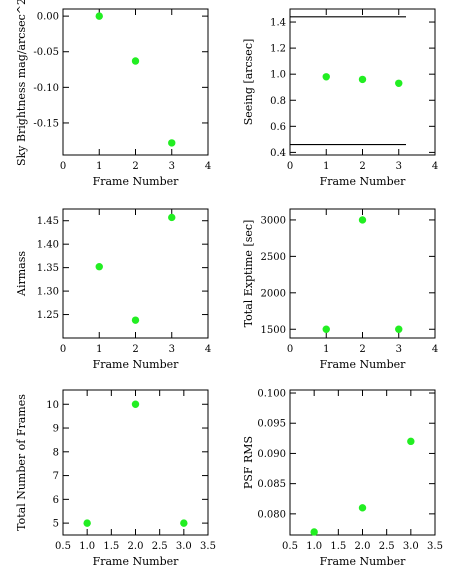 Image resolution: width=453 pixels, height=566 pixels. What do you see at coordinates (271, 484) in the screenshot?
I see `y-tick-label: 0.085` at bounding box center [271, 484].